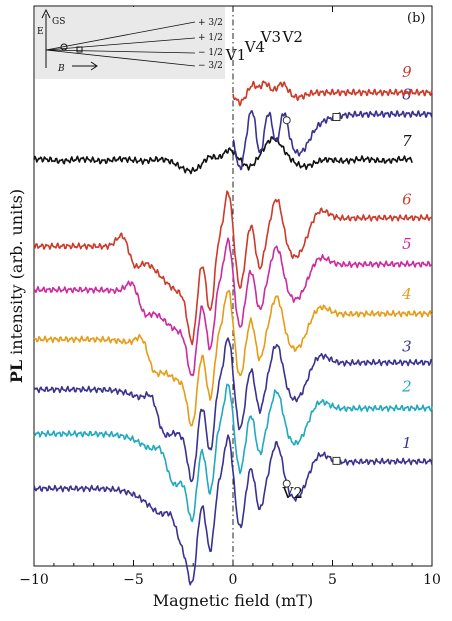 This screenshot has width=452, height=621. I want to click on inset-field-arrowhead, so click(94, 66).